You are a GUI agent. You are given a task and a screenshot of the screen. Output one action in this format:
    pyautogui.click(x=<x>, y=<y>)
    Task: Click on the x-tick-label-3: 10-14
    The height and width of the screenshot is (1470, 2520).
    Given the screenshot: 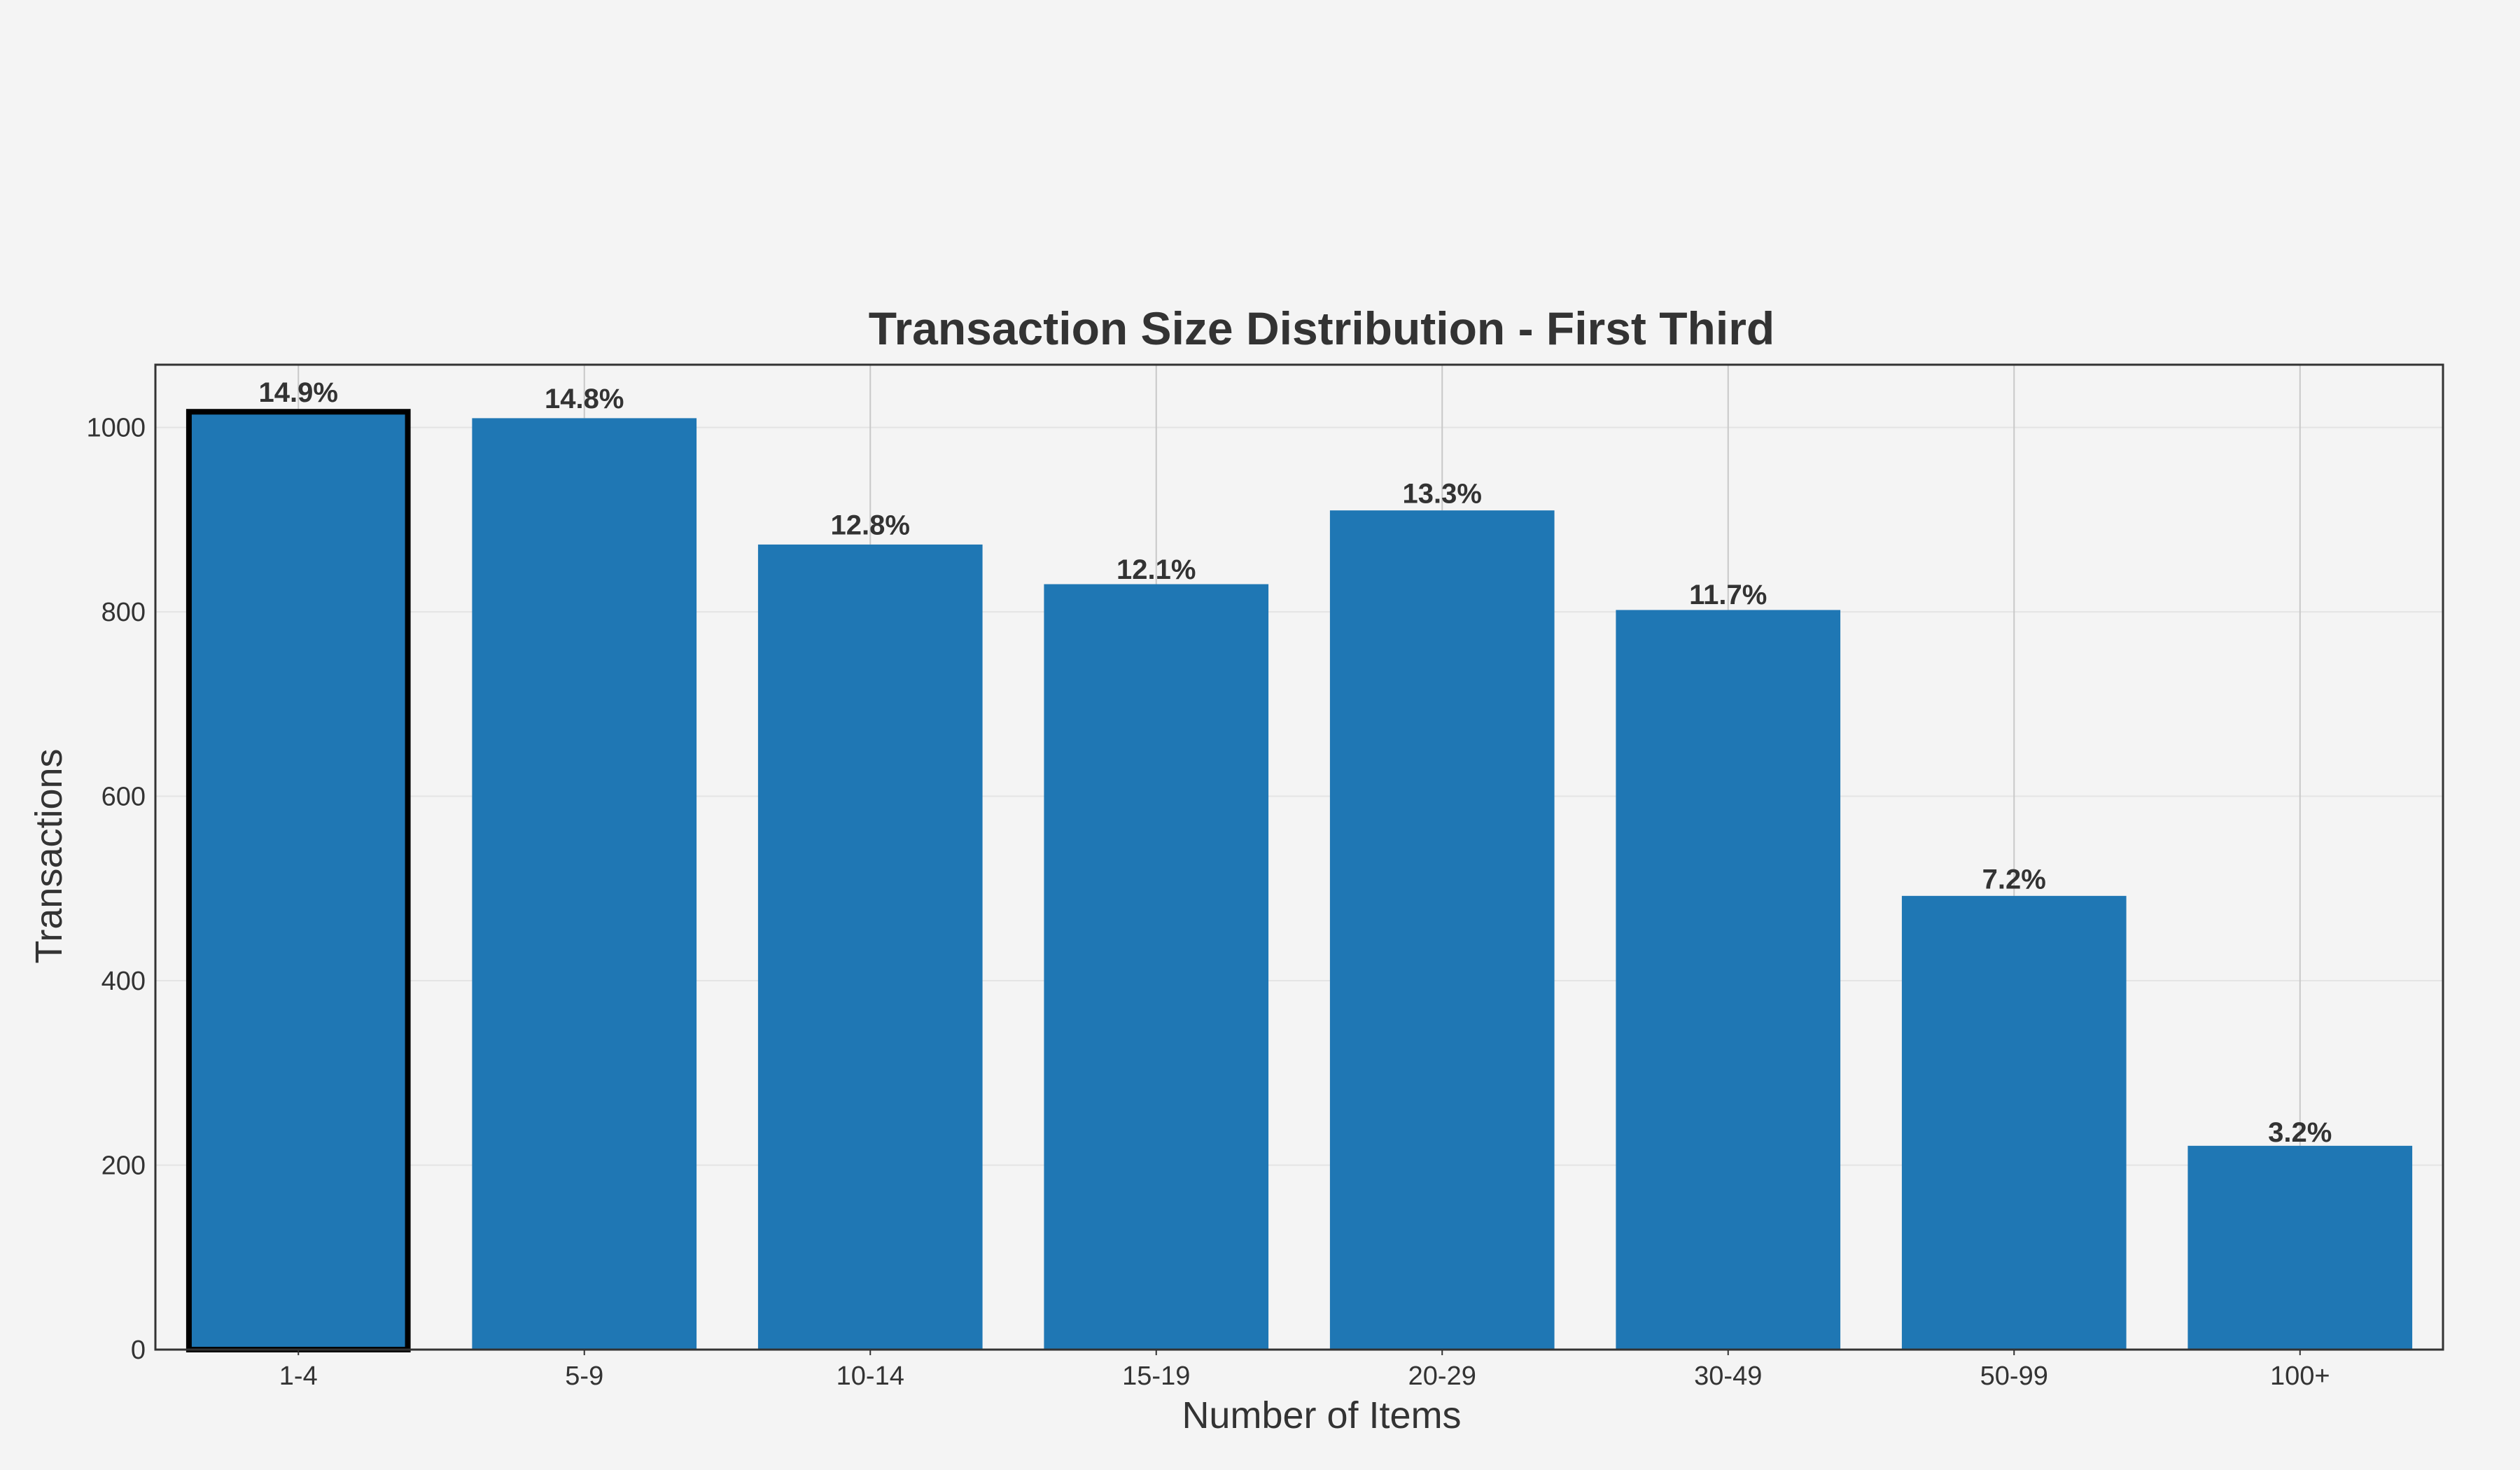 What is the action you would take?
    pyautogui.click(x=870, y=1376)
    